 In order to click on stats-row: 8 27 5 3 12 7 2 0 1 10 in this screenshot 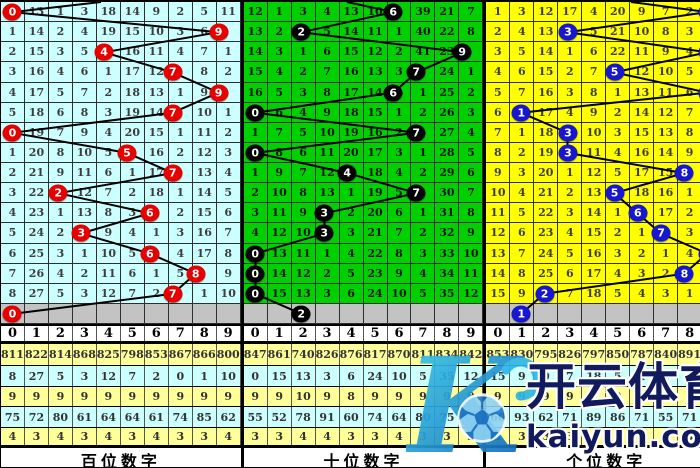, I will do `click(121, 376)`.